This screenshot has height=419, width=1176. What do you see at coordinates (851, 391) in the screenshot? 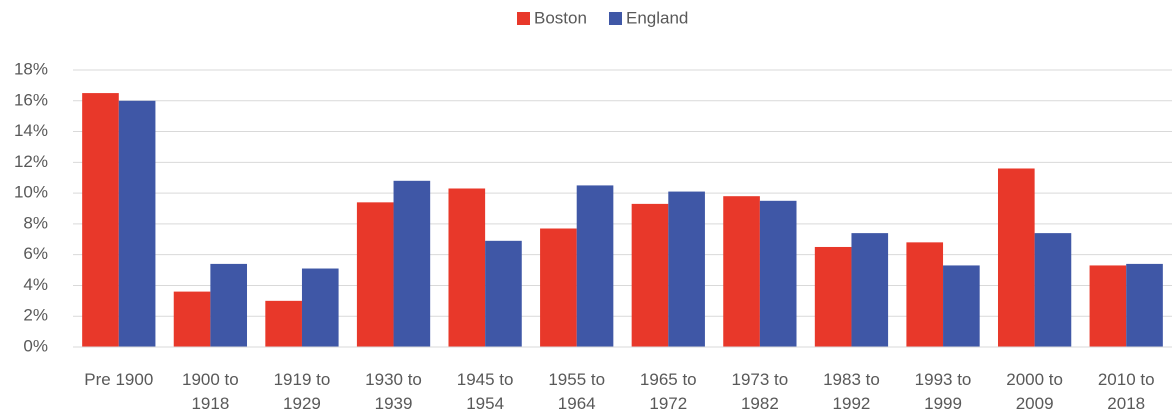
I see `x-tick-label: 1983 to 1992` at bounding box center [851, 391].